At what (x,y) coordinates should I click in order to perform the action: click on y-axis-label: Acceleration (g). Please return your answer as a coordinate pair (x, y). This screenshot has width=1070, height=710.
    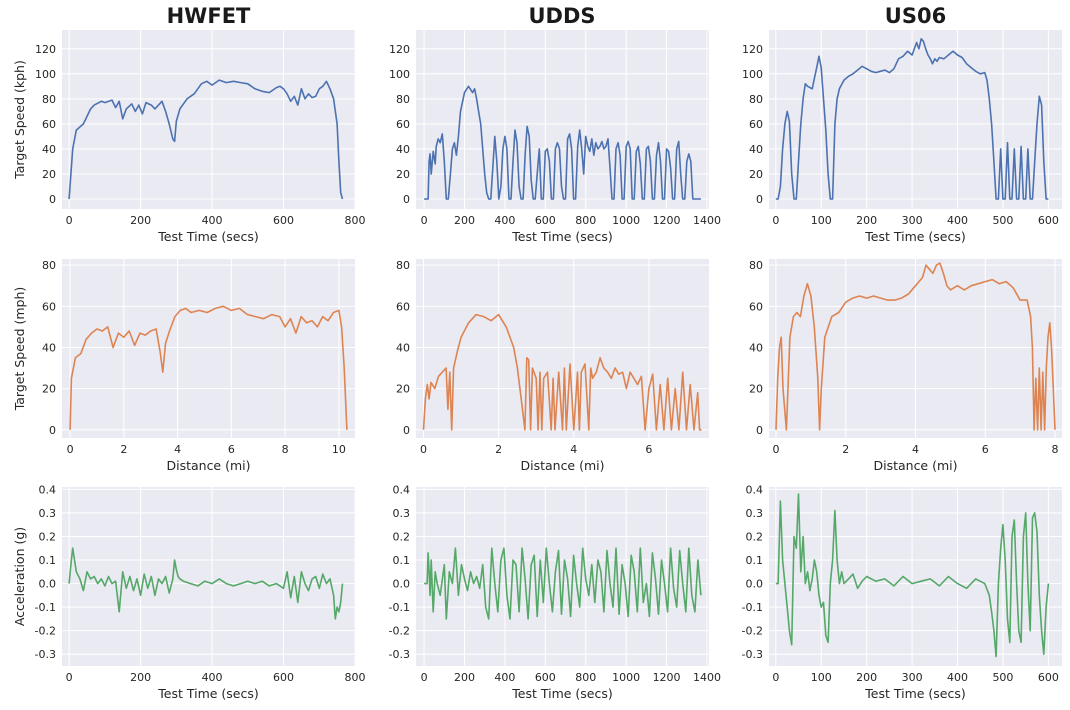
    Looking at the image, I should click on (19, 576).